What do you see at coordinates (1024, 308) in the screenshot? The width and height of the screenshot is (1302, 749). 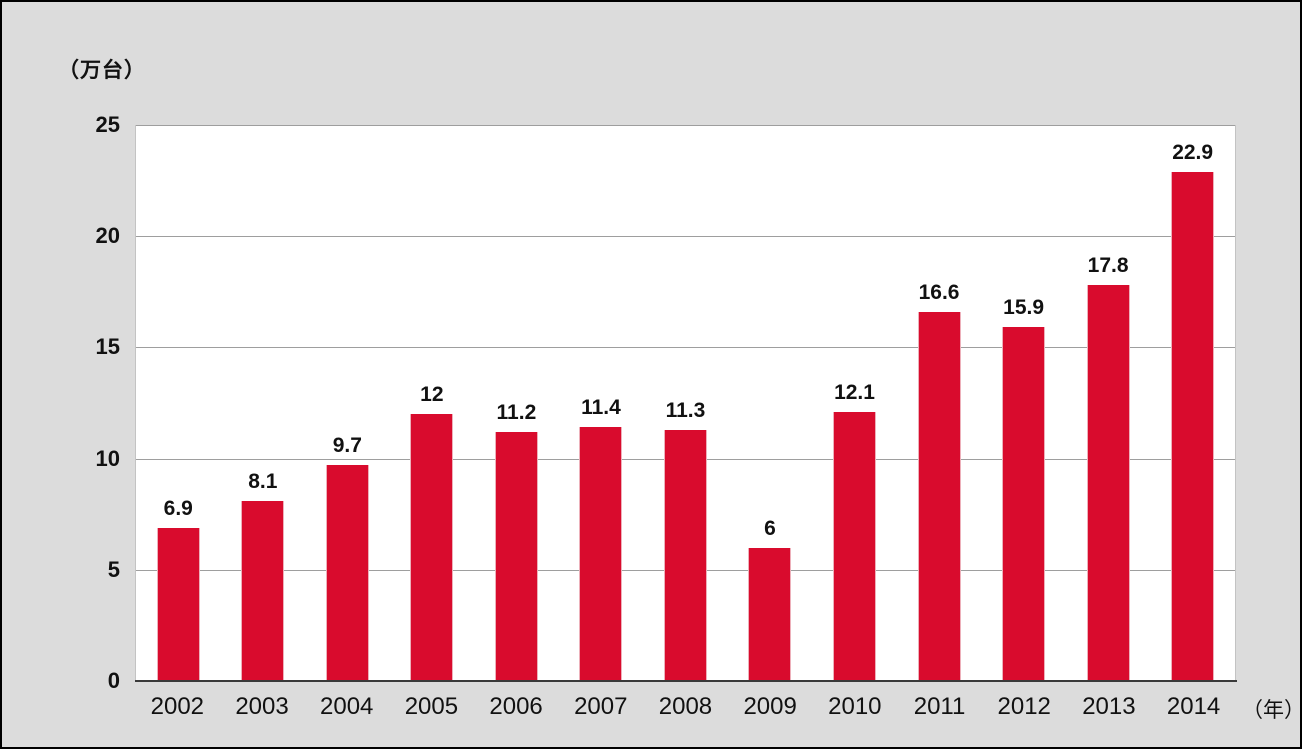 I see `bar-value-label-2012: 15.9` at bounding box center [1024, 308].